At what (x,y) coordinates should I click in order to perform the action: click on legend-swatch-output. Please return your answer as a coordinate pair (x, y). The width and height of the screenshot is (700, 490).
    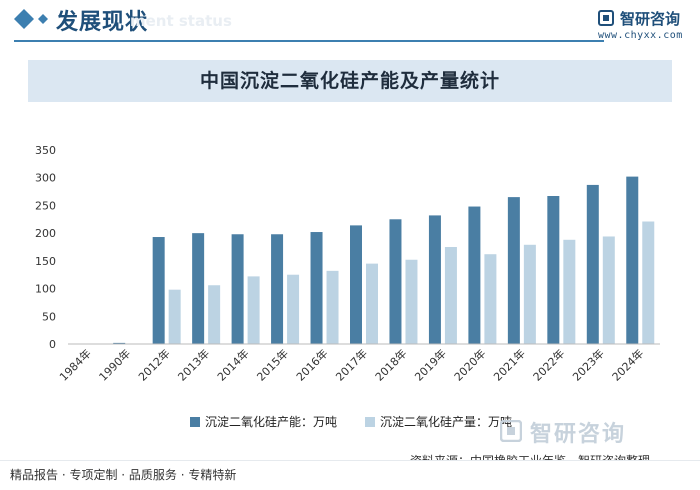
    Looking at the image, I should click on (370, 422).